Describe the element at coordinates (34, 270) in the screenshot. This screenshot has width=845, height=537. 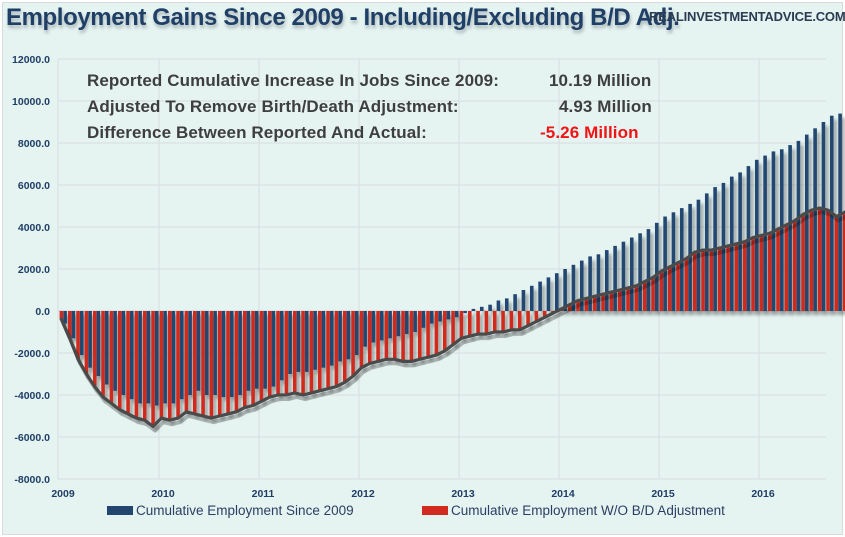
I see `y-tick-label: 2000.0` at that location.